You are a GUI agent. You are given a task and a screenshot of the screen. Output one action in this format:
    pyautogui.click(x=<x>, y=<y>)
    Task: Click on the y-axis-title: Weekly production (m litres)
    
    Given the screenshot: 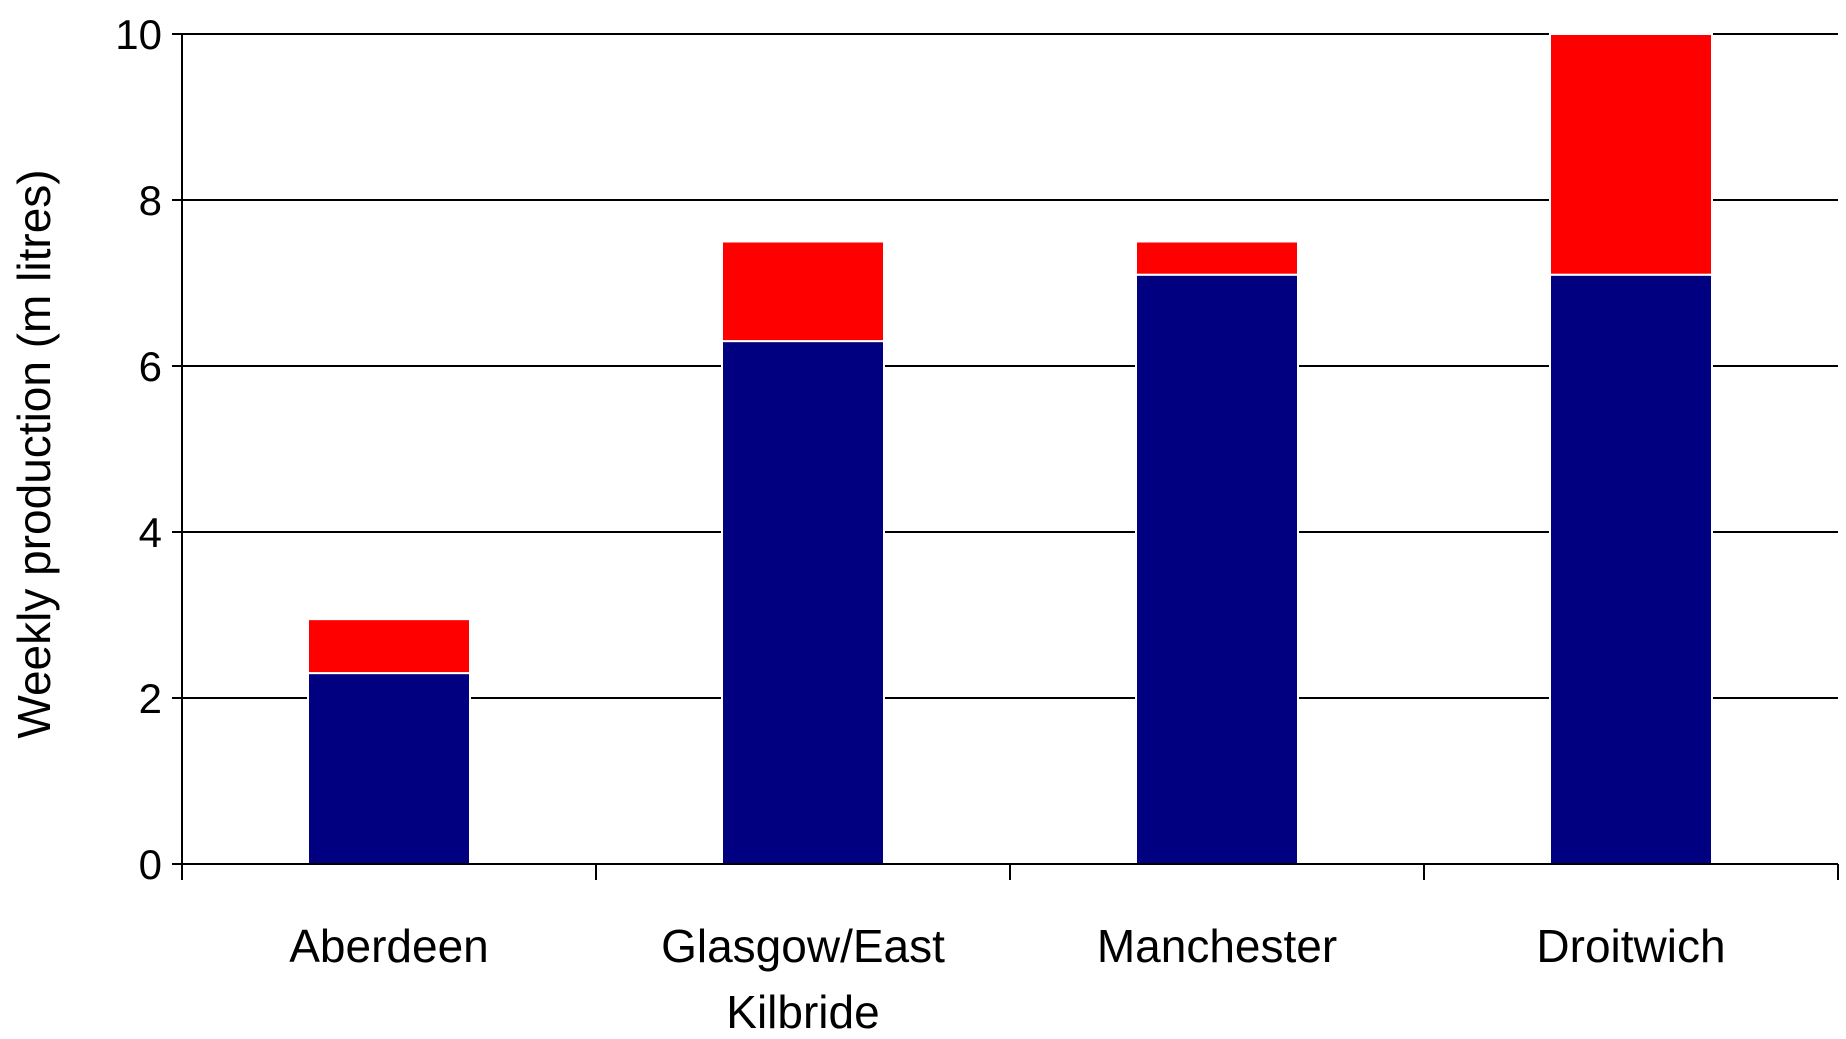 What is the action you would take?
    pyautogui.click(x=34, y=453)
    